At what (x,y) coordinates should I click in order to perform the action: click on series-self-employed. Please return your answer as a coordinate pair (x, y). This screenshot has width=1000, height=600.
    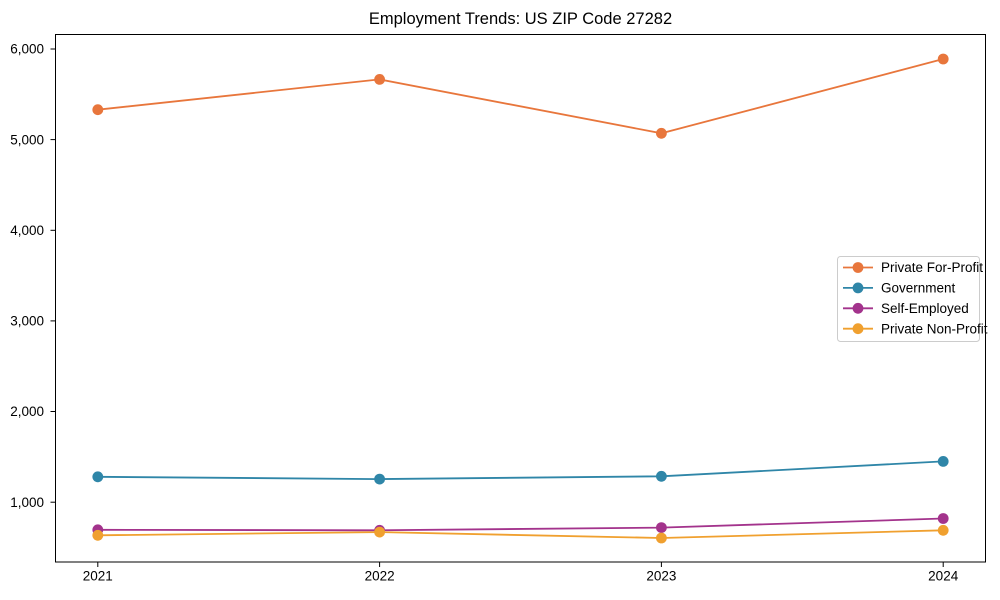
    Looking at the image, I should click on (520, 524).